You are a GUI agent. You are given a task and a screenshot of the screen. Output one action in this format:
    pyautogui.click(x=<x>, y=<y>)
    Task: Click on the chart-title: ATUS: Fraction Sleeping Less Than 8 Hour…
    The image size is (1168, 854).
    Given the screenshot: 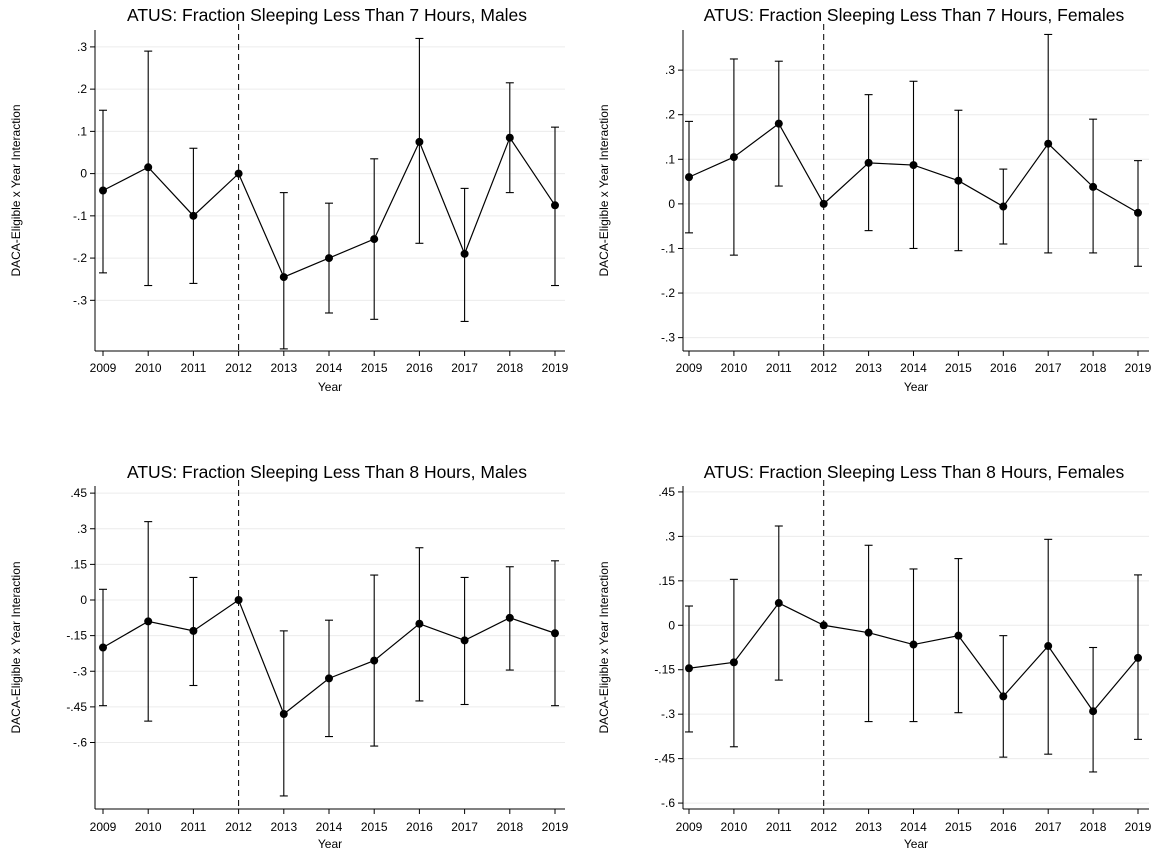 What is the action you would take?
    pyautogui.click(x=327, y=472)
    